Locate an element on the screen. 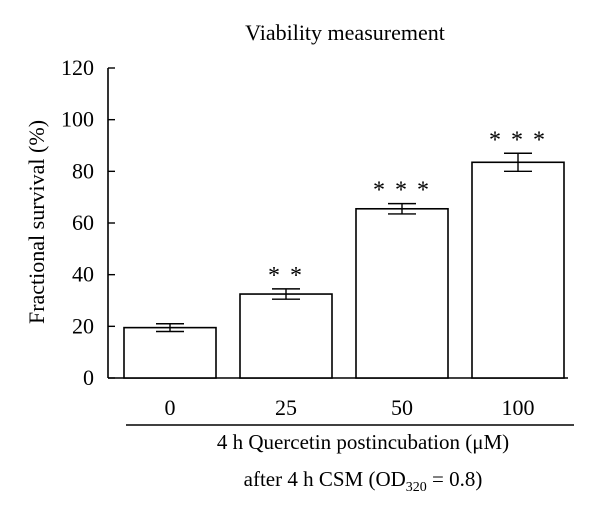 This screenshot has height=513, width=600. x-axis-label-line2: after 4 h CSM (OD320 = 0.8) is located at coordinates (363, 481).